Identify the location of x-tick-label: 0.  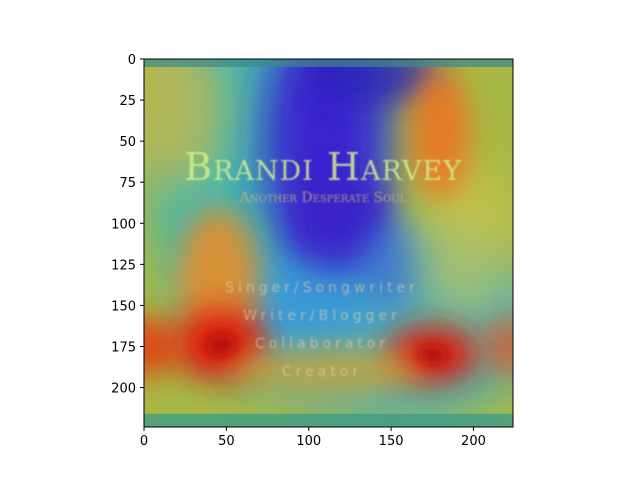
(144, 441).